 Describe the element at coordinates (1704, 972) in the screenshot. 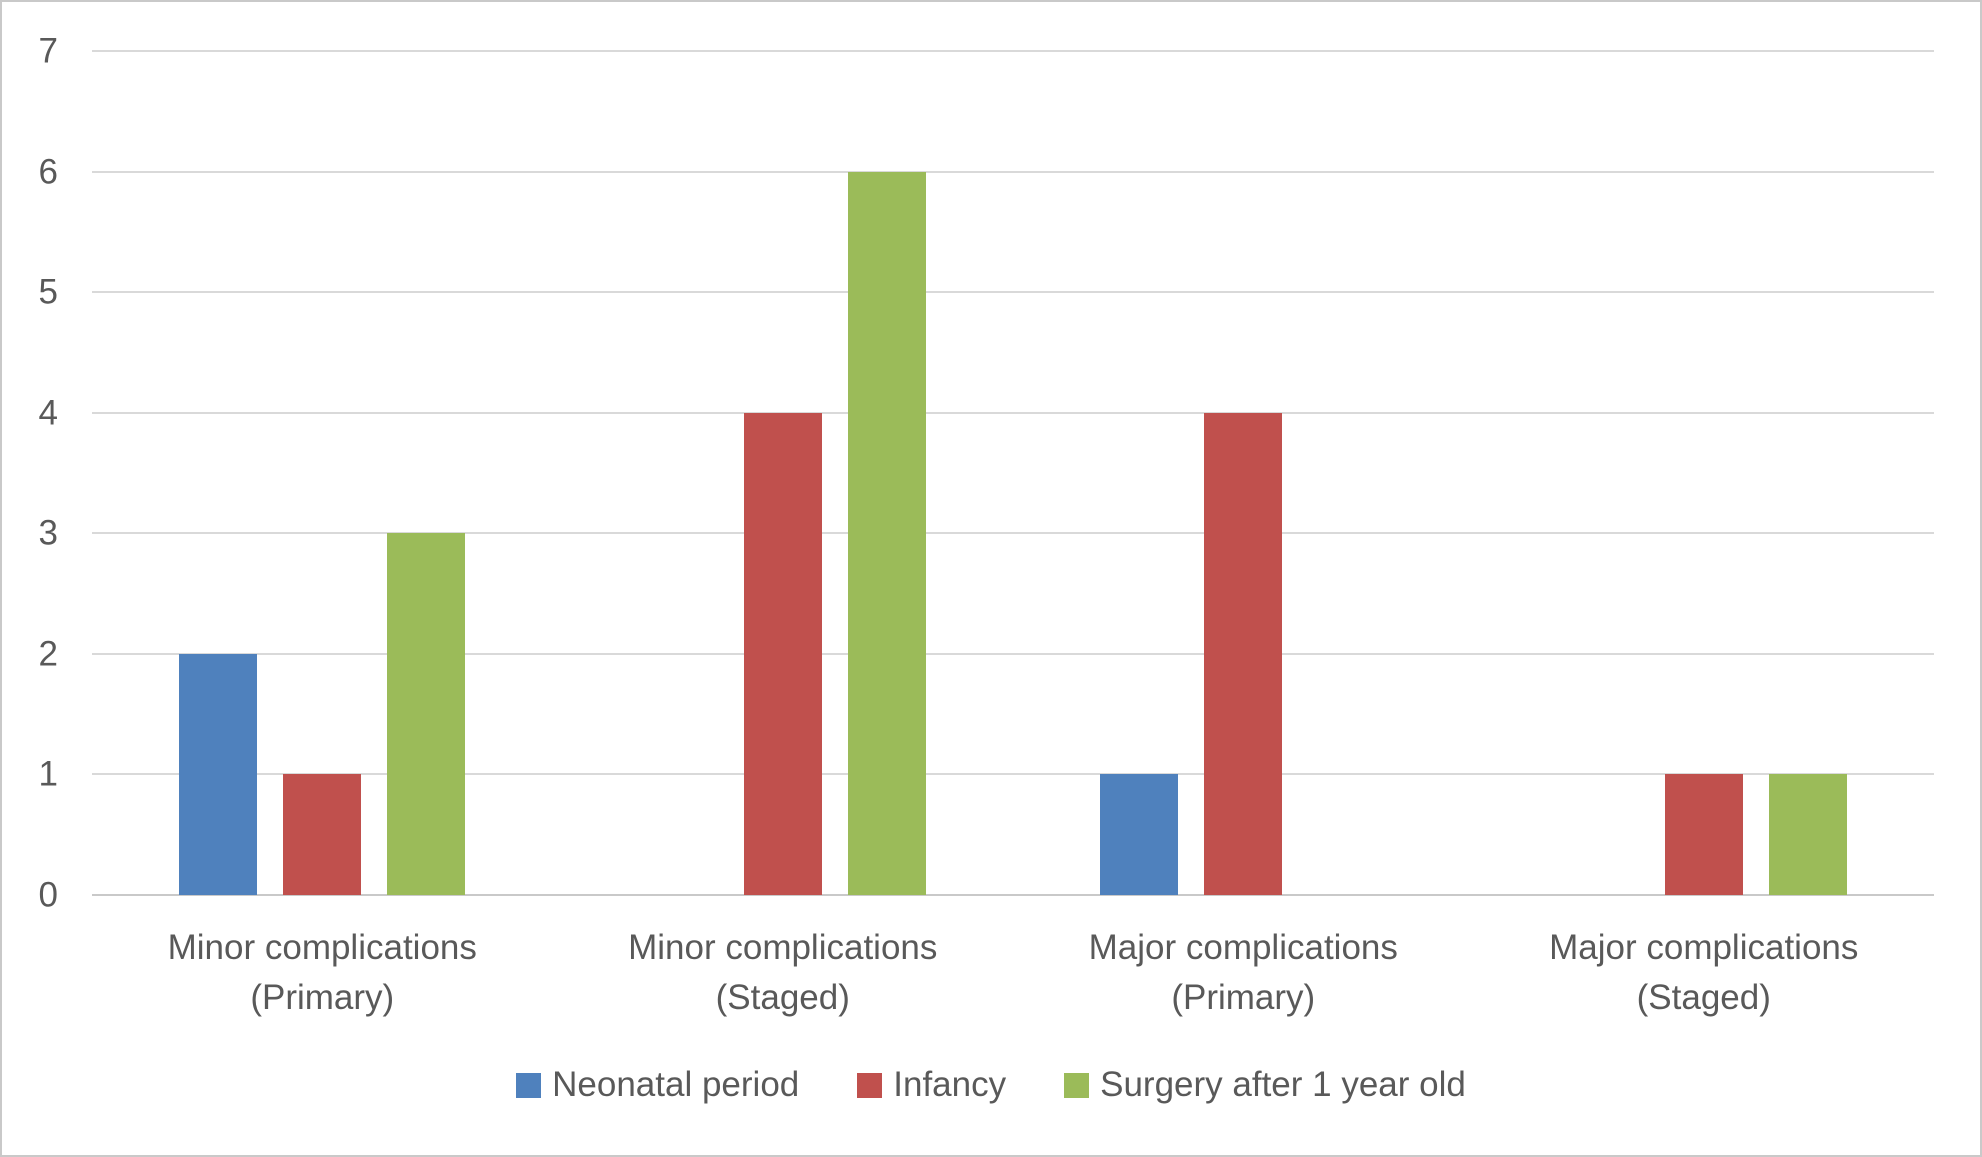

I see `x-category-label: Major complications (Staged)` at that location.